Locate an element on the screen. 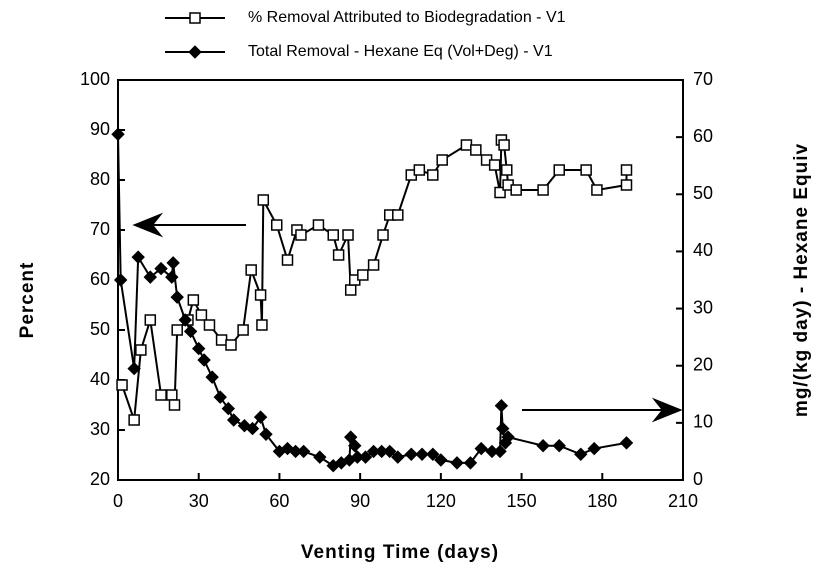 The height and width of the screenshot is (576, 816). y-tick-label: 70 is located at coordinates (100, 229).